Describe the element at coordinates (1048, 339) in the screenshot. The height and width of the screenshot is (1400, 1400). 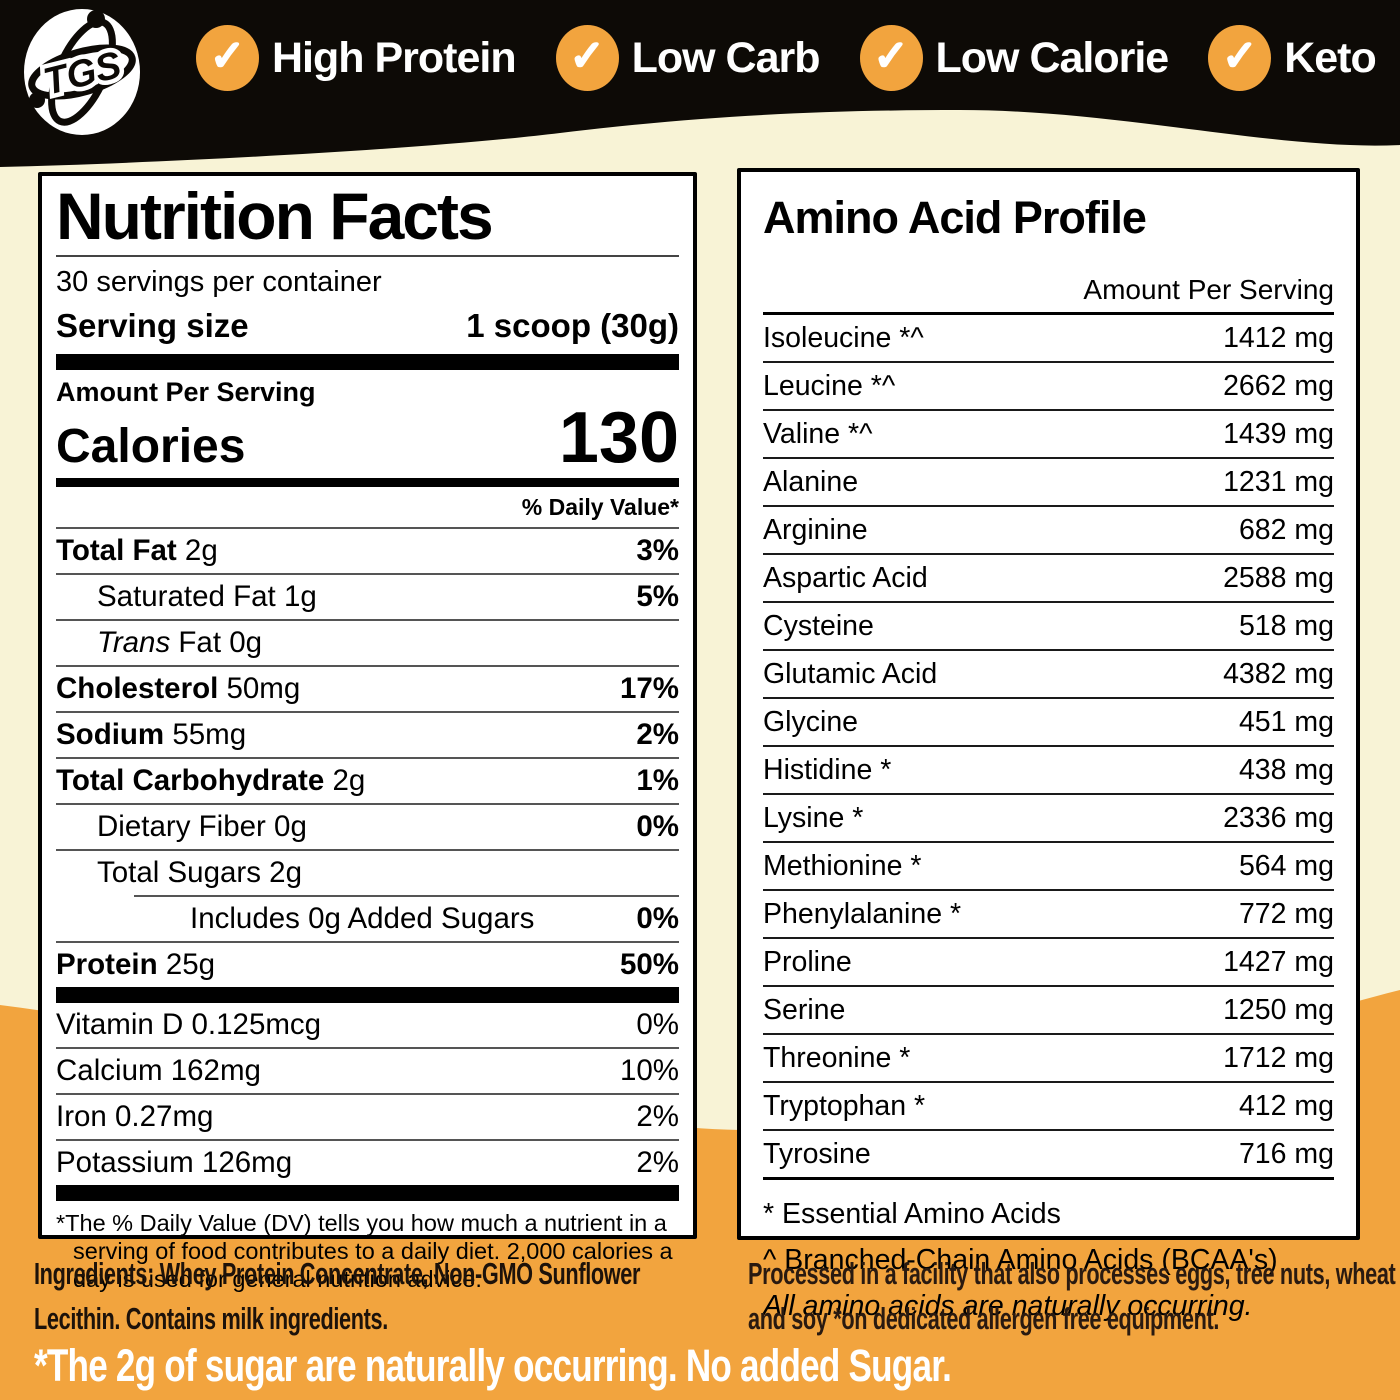
I see `amino-row: Isoleucine *^ 1412 mg` at that location.